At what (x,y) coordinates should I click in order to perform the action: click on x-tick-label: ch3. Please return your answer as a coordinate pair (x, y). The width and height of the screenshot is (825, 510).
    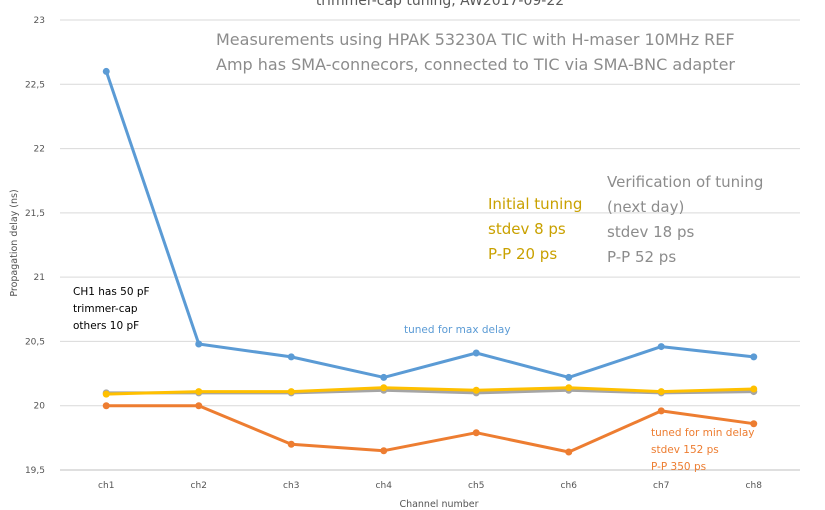
    Looking at the image, I should click on (291, 486).